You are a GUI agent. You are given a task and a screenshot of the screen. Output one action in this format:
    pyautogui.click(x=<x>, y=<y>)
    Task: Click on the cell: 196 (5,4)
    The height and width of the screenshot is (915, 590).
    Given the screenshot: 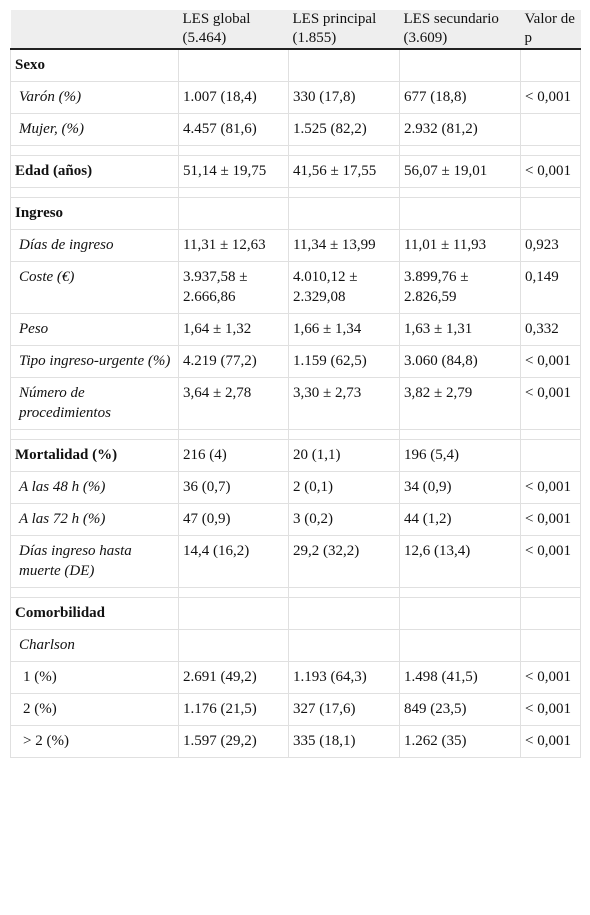 What is the action you would take?
    pyautogui.click(x=460, y=455)
    